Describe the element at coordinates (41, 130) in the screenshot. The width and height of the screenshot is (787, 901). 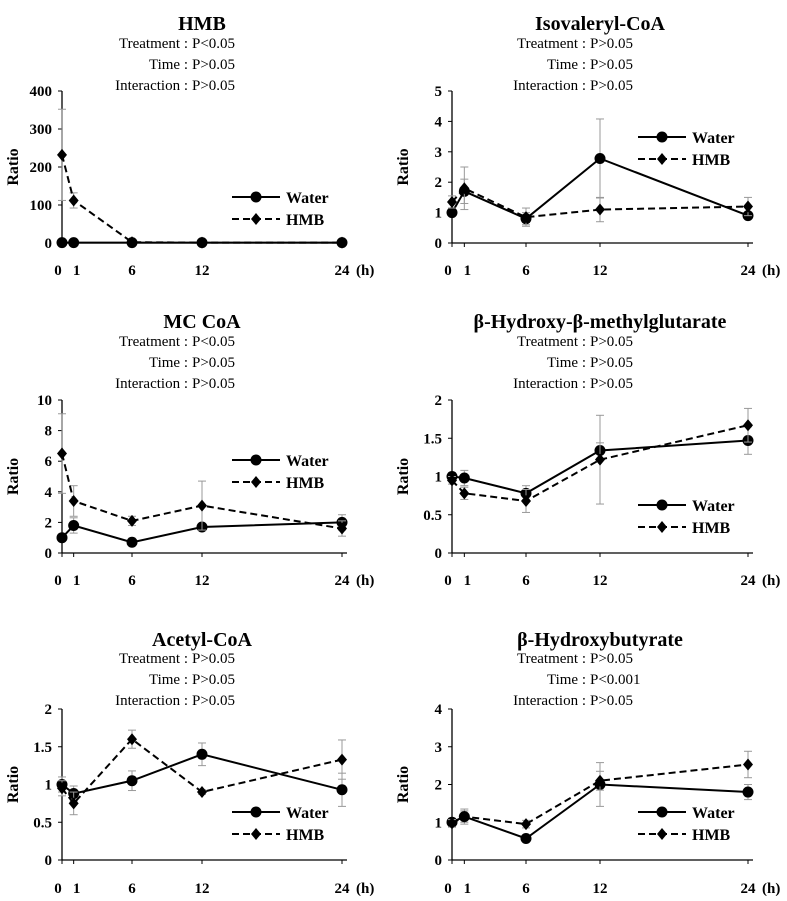
I see `y-tick-label: 300` at that location.